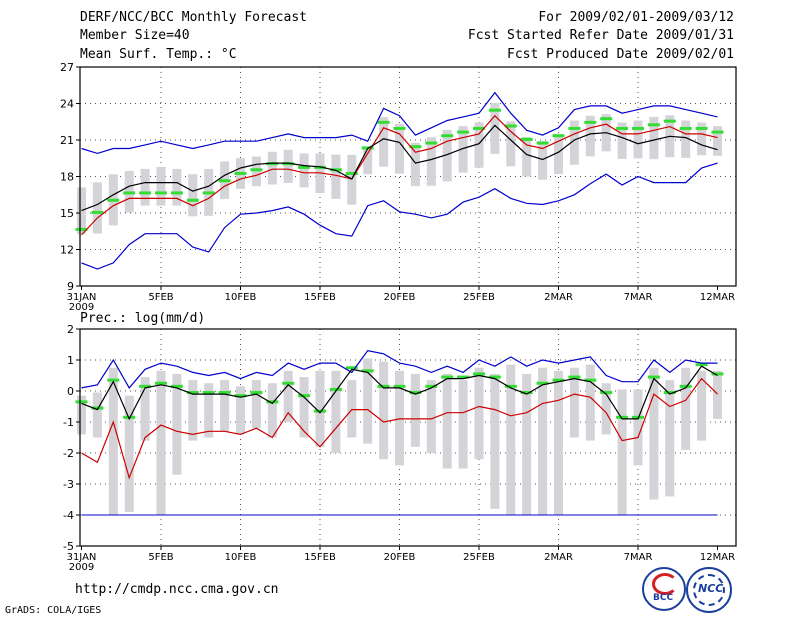  What do you see at coordinates (717, 297) in the screenshot?
I see `temp-x-tick-label: 12MAR` at bounding box center [717, 297].